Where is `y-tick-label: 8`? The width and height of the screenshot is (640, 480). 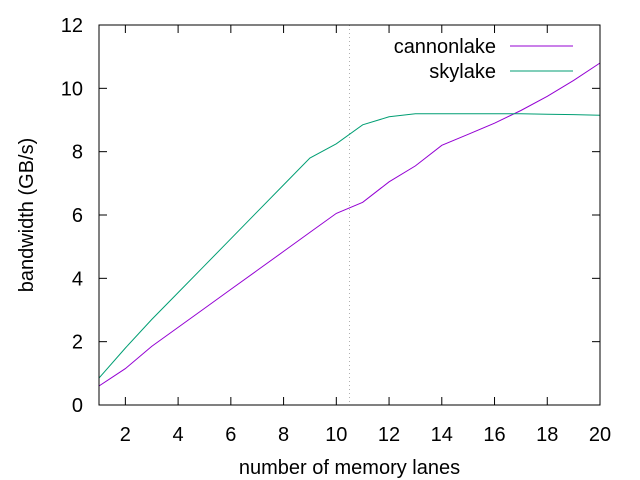
y-tick-label: 8 is located at coordinates (77, 153).